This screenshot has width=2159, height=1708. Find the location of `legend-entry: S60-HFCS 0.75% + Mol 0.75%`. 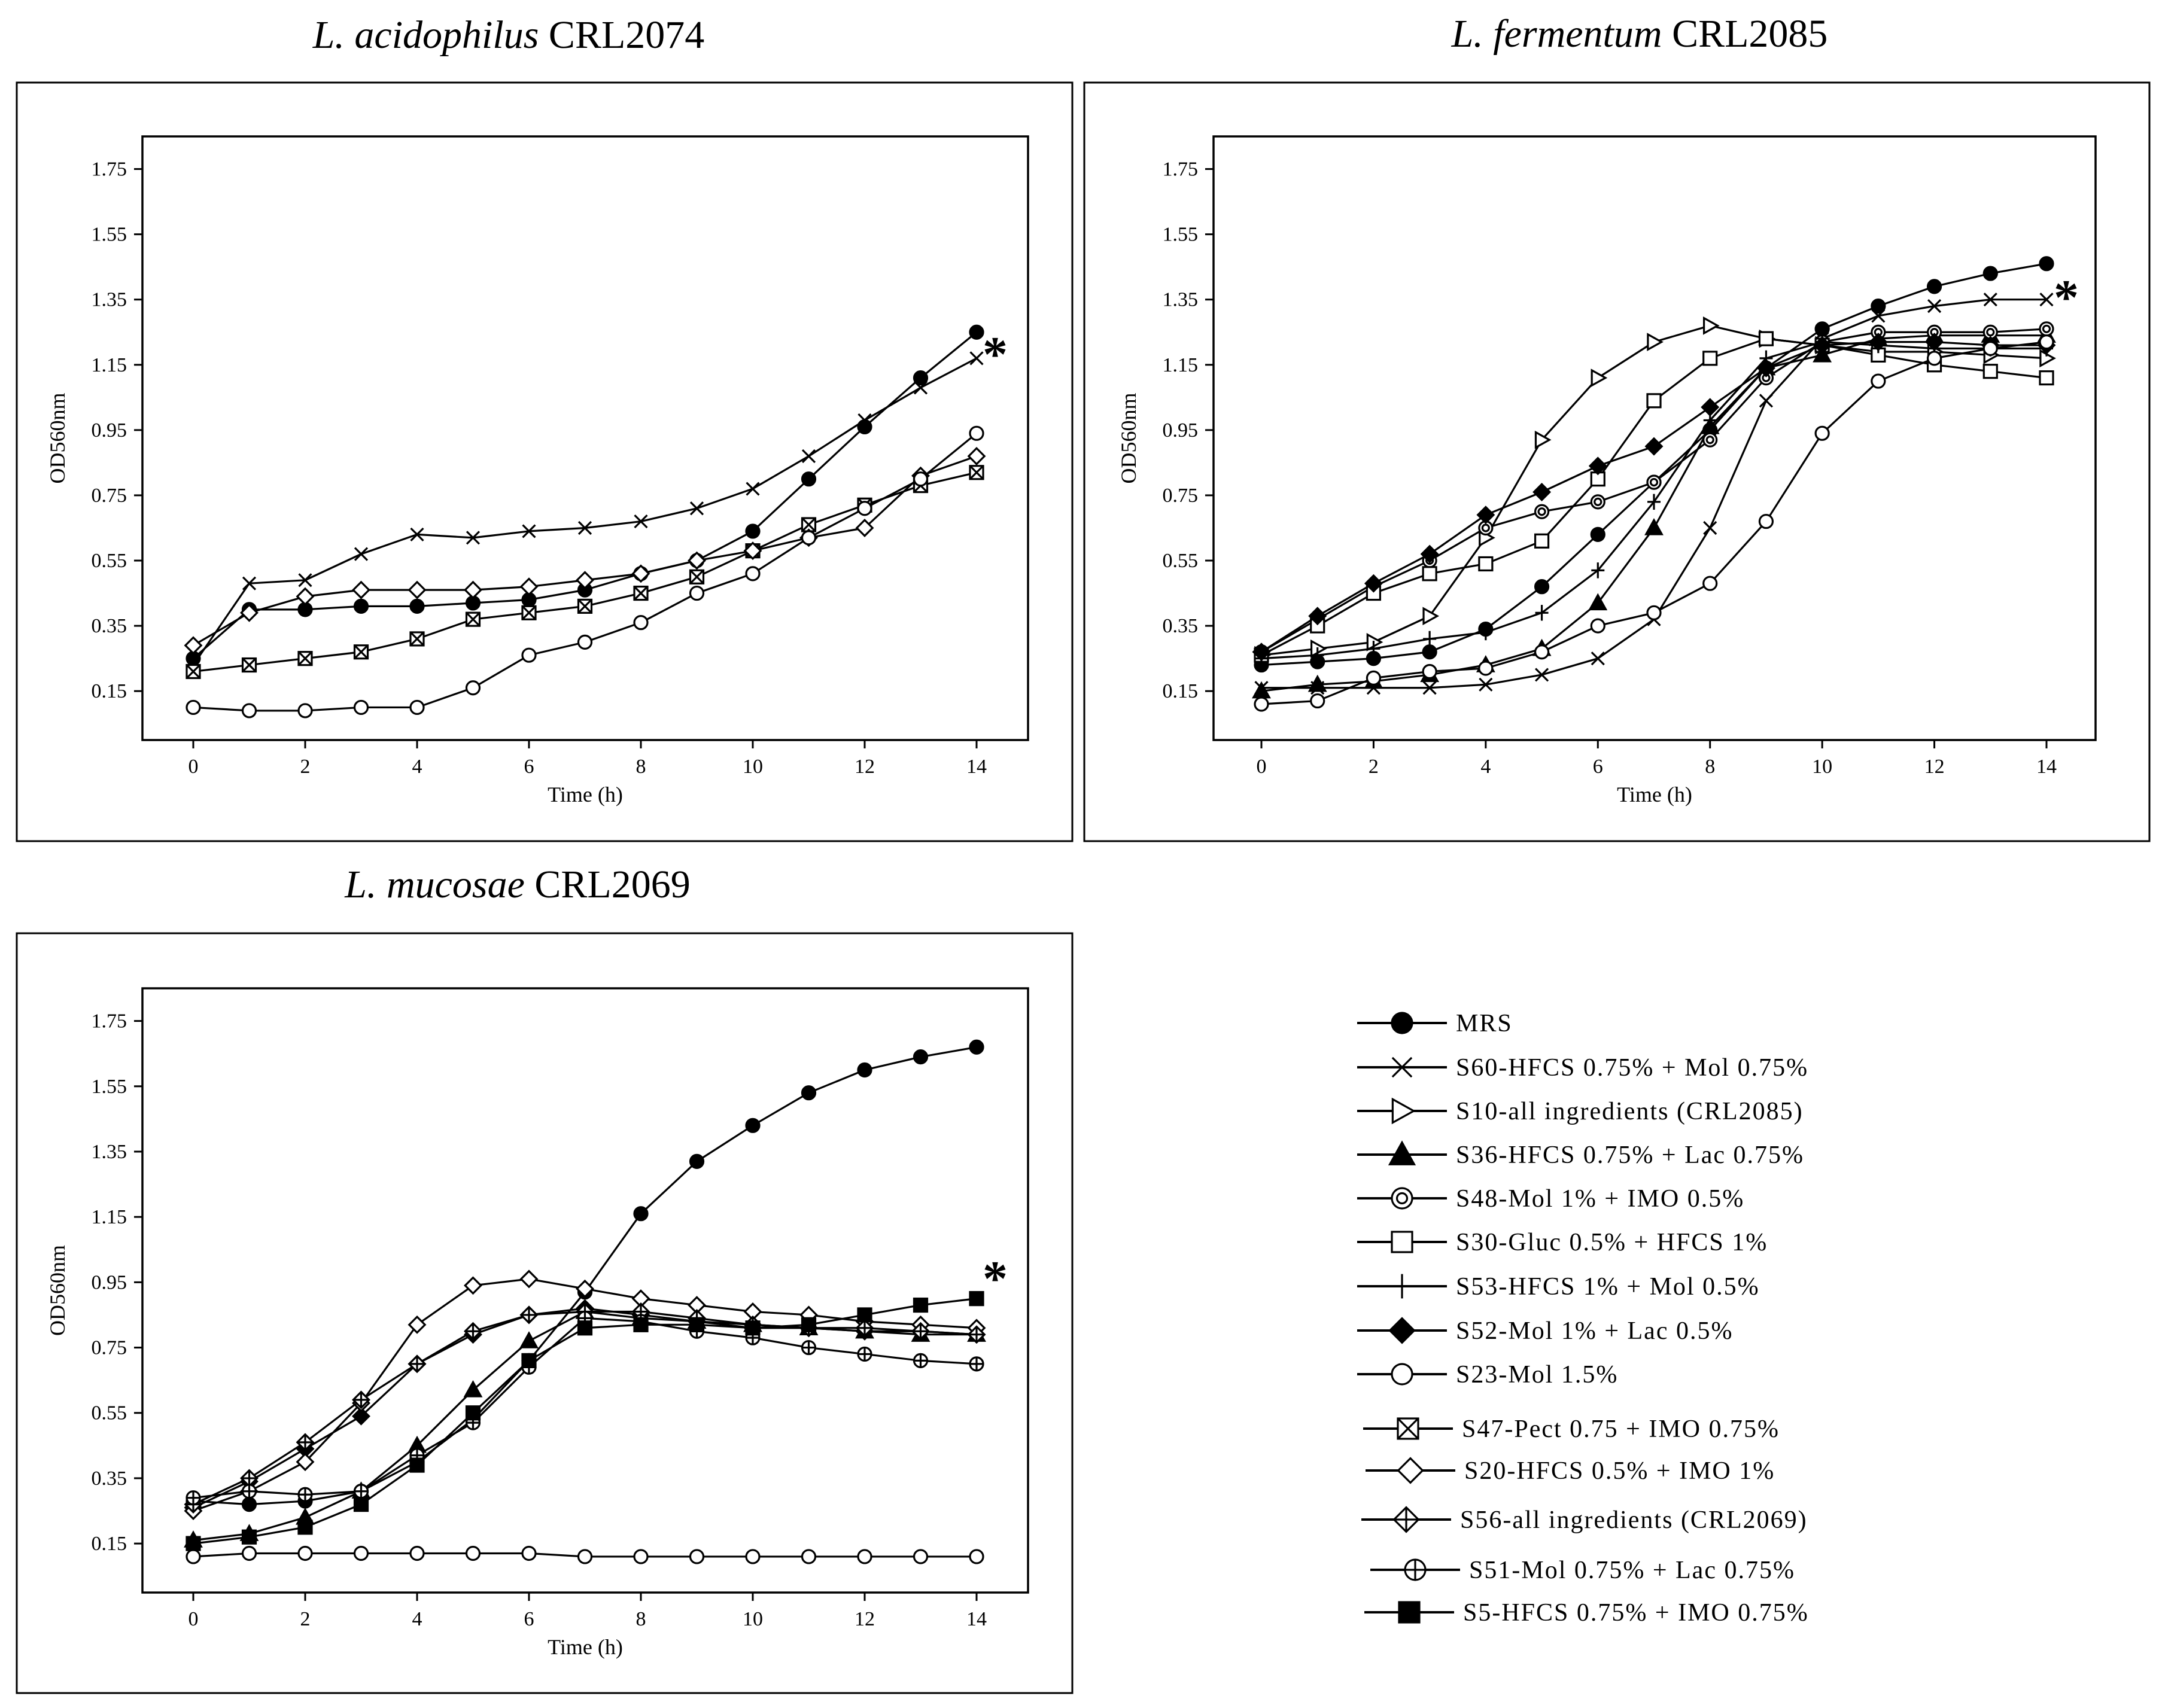

legend-entry: S60-HFCS 0.75% + Mol 0.75% is located at coordinates (1583, 1068).